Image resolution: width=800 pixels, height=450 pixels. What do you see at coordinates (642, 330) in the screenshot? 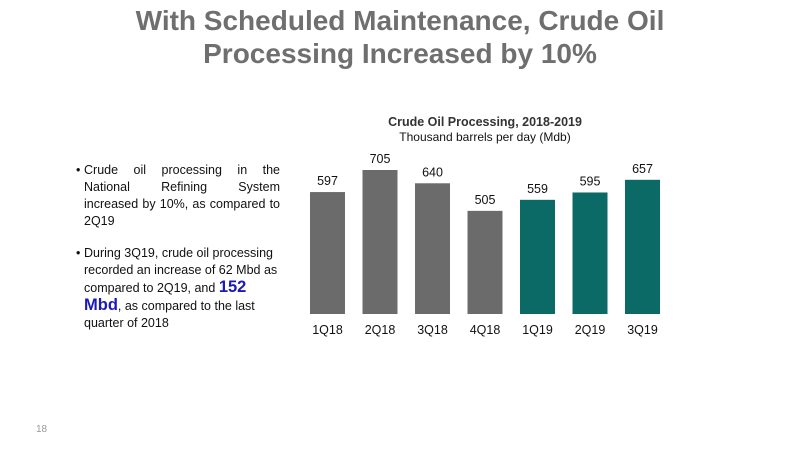
I see `category-label-3q19: 3Q19` at bounding box center [642, 330].